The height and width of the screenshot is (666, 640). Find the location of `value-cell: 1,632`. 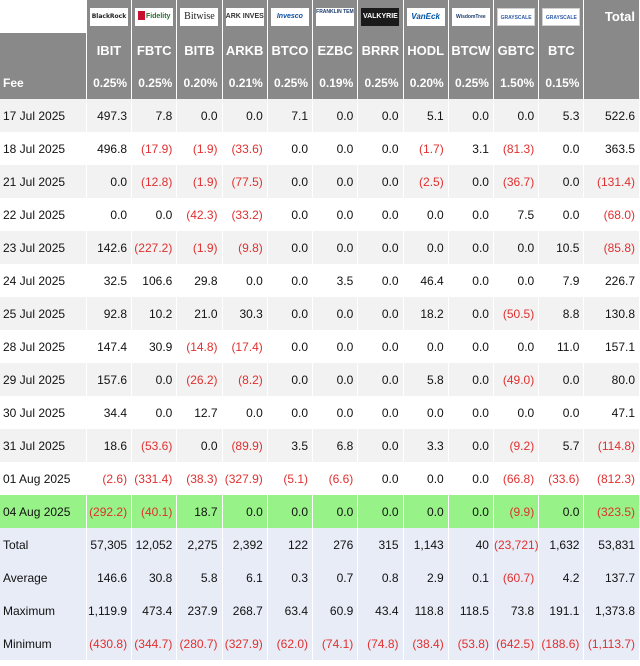

value-cell: 1,632 is located at coordinates (561, 544).